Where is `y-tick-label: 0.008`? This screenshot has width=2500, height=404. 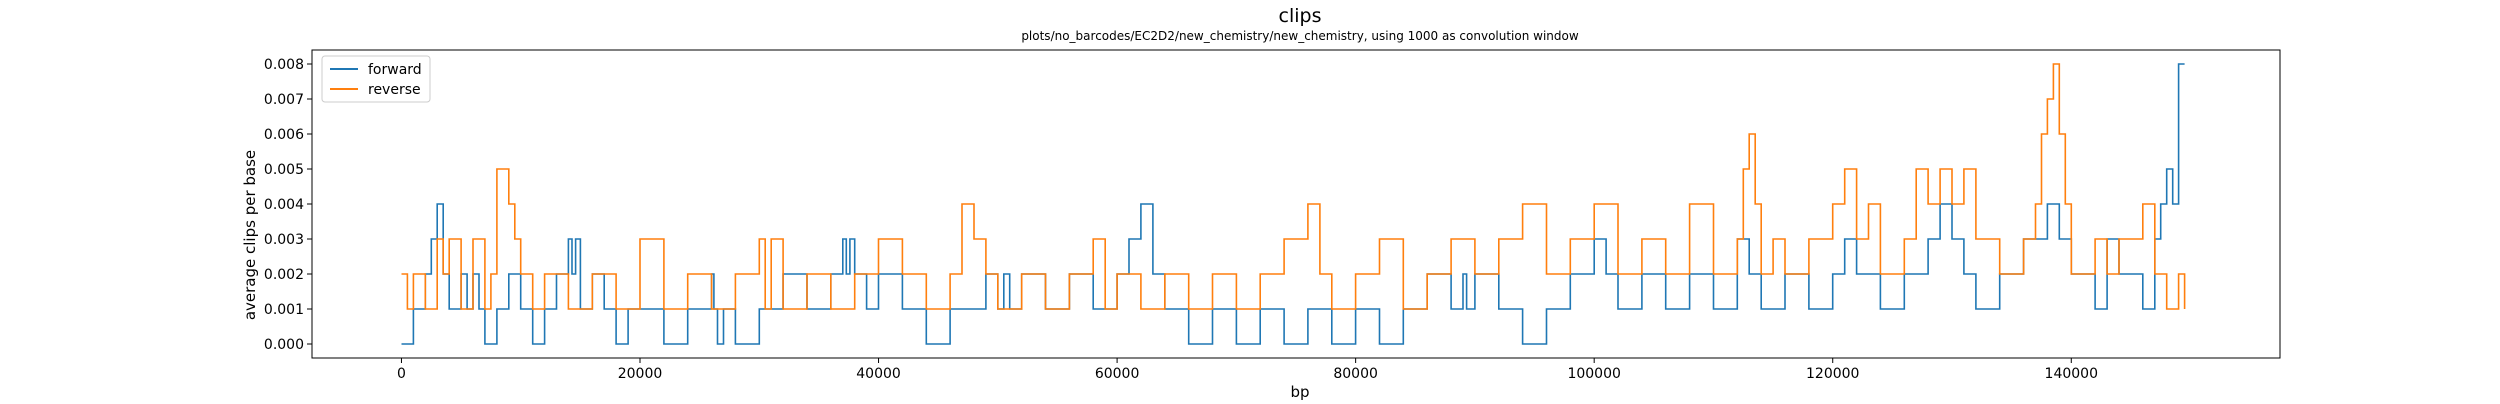 y-tick-label: 0.008 is located at coordinates (284, 65).